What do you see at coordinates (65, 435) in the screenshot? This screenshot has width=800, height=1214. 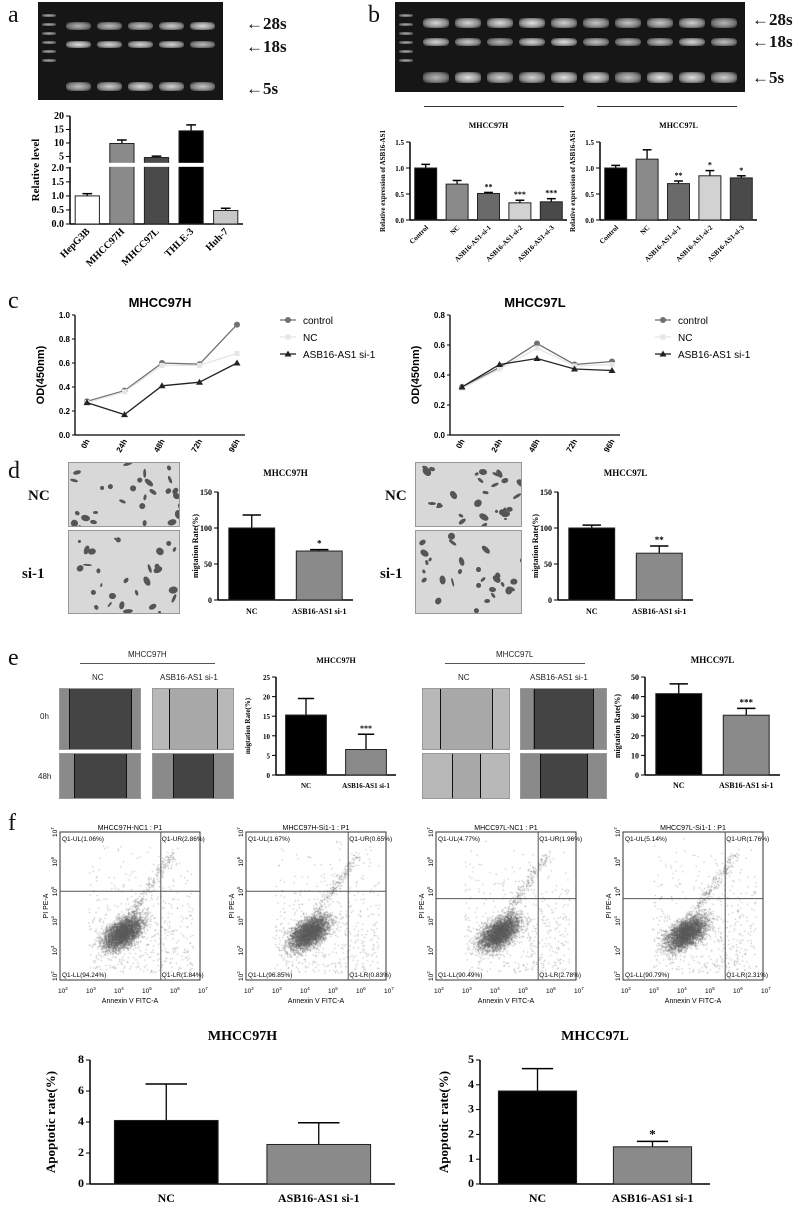 I see `y-tick-label: 0.0` at bounding box center [65, 435].